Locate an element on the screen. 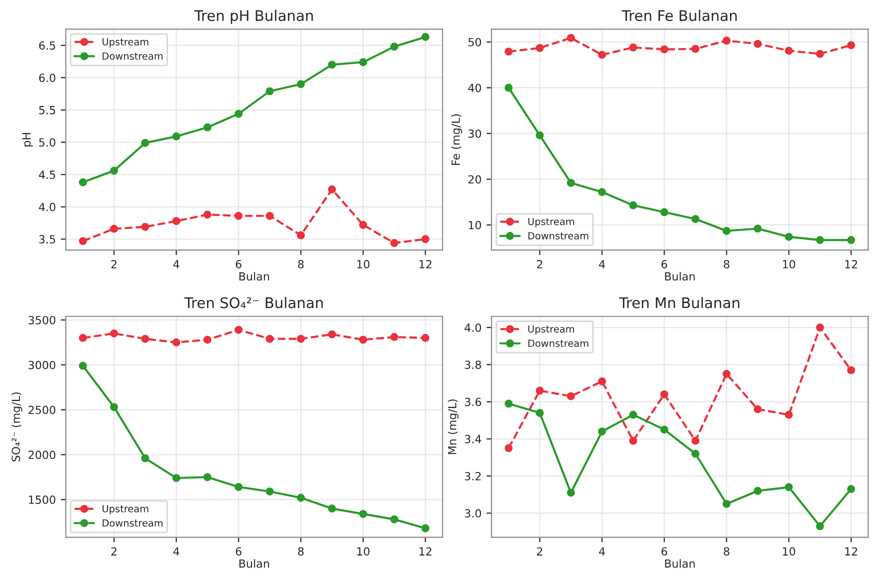  y-tick-label: 3.8 is located at coordinates (473, 365).